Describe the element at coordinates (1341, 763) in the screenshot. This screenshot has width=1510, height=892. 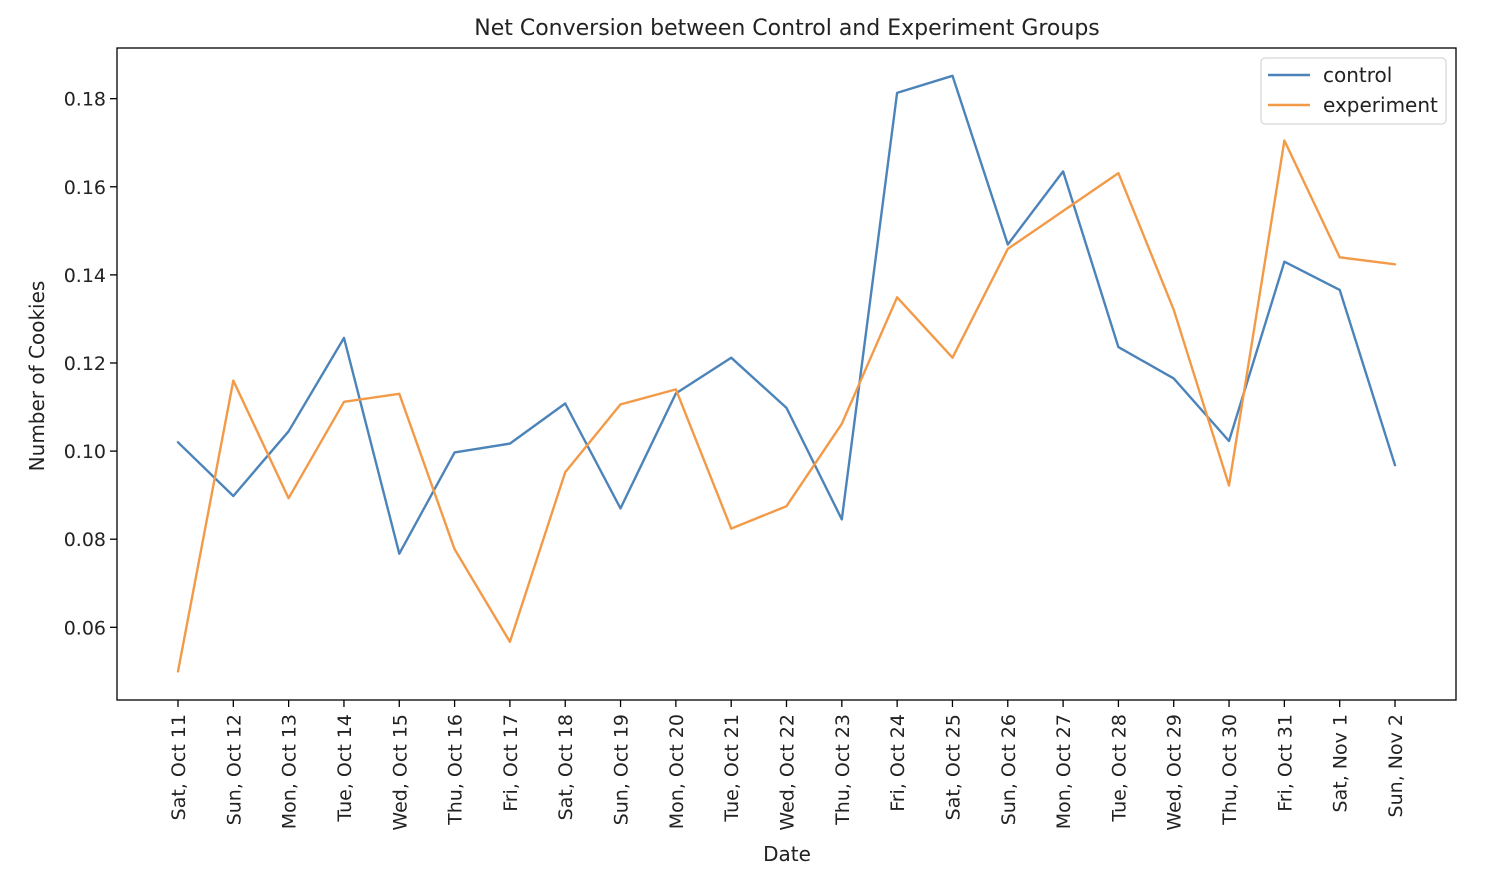
I see `x-tick-label: Sat, Nov 1` at that location.